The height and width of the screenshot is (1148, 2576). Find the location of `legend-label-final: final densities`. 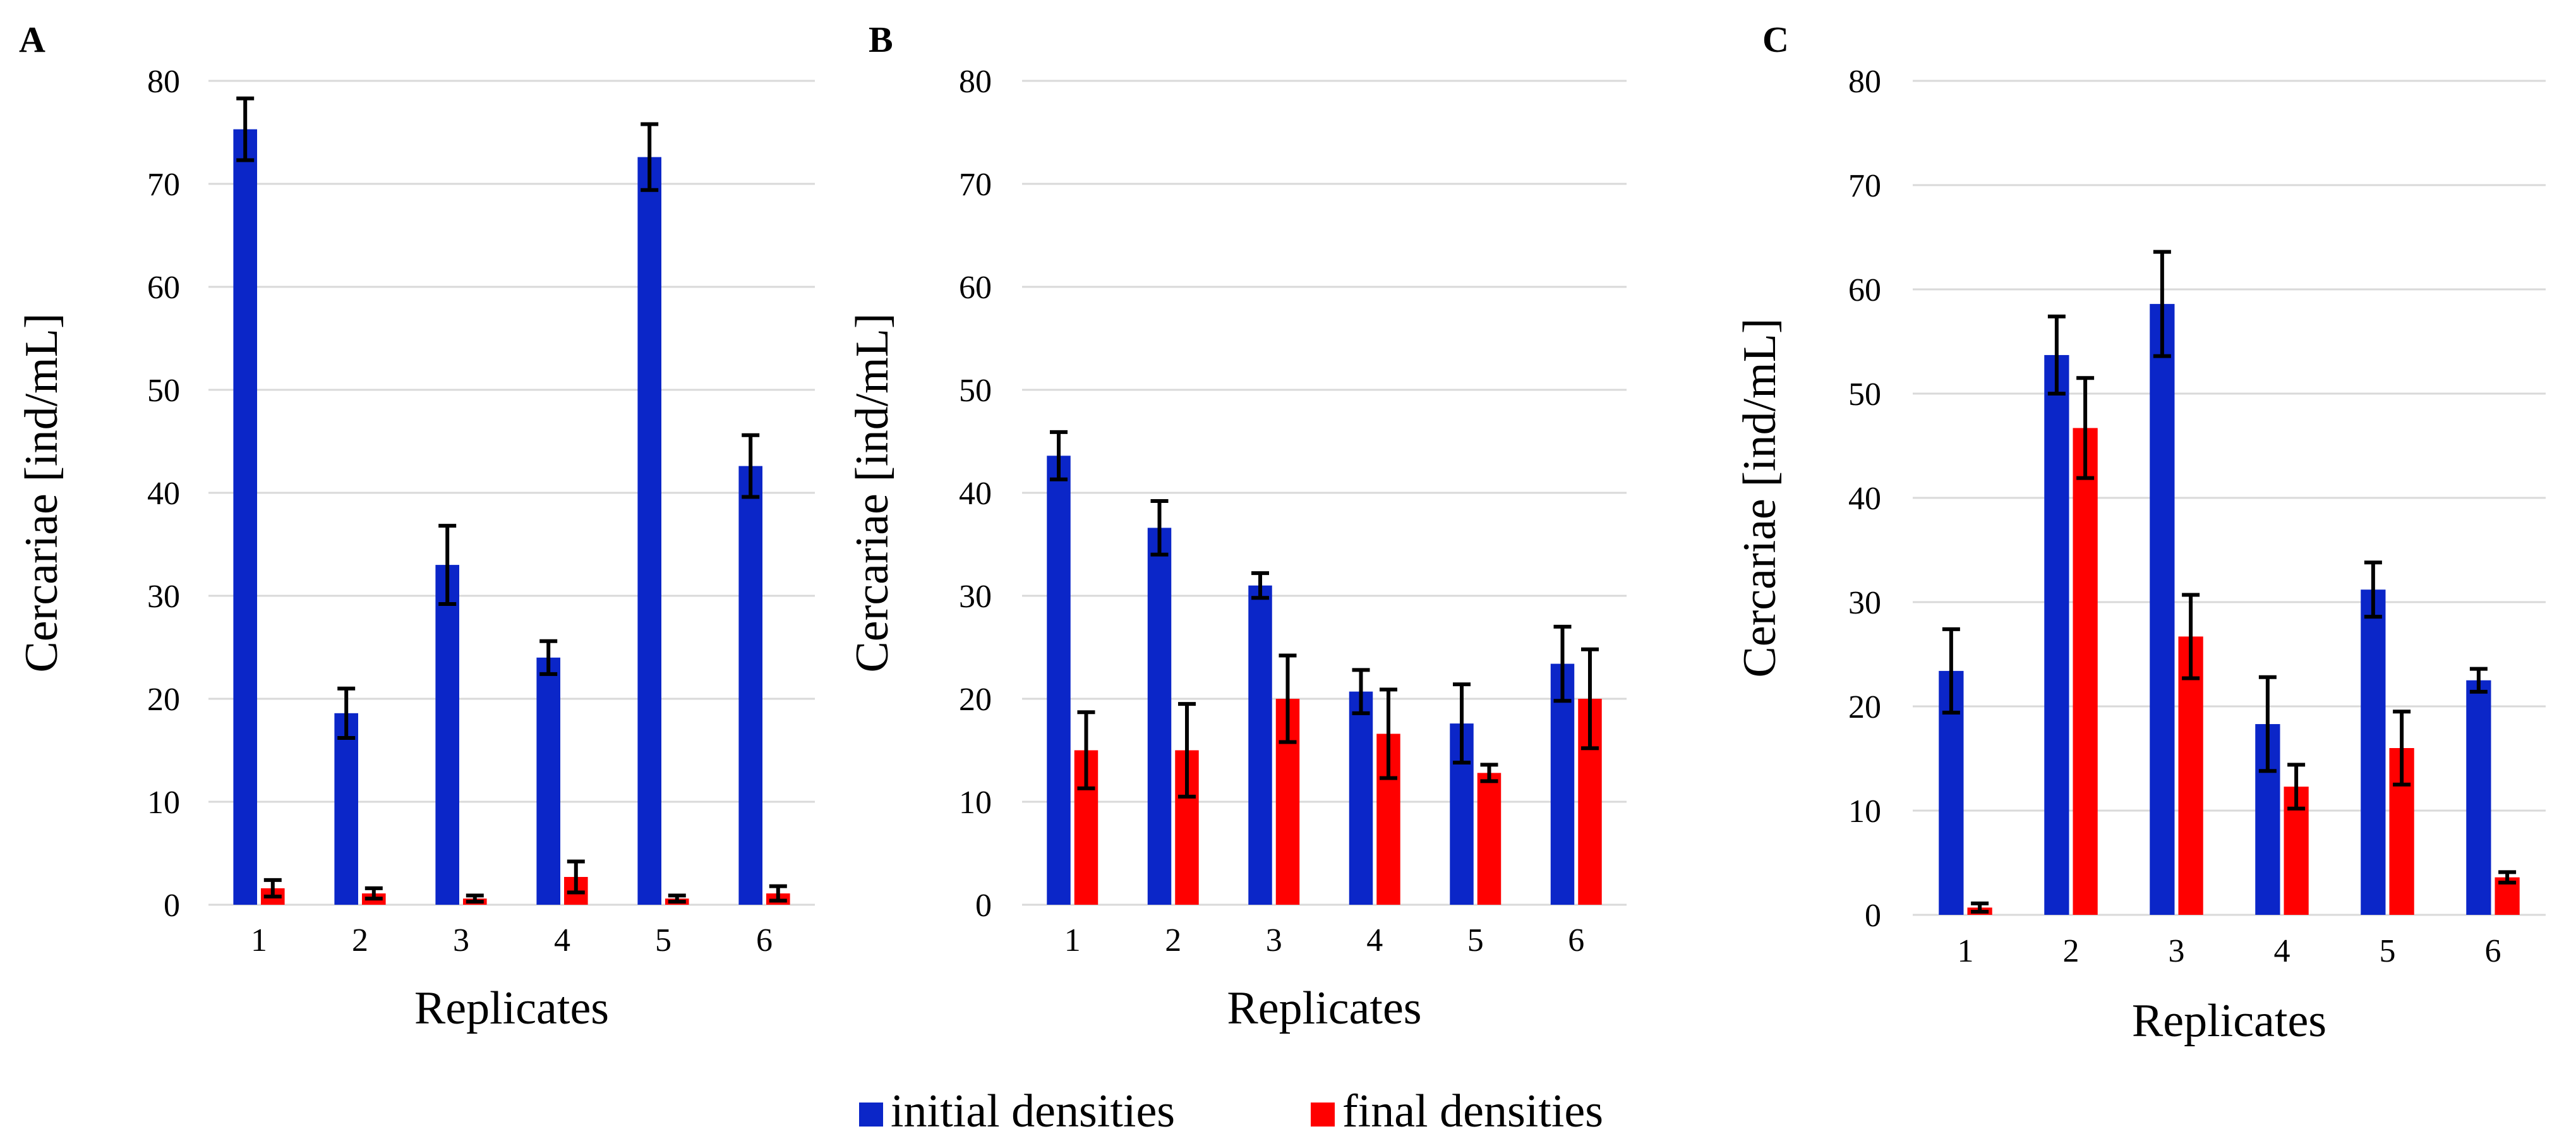

legend-label-final: final densities is located at coordinates (1472, 1111).